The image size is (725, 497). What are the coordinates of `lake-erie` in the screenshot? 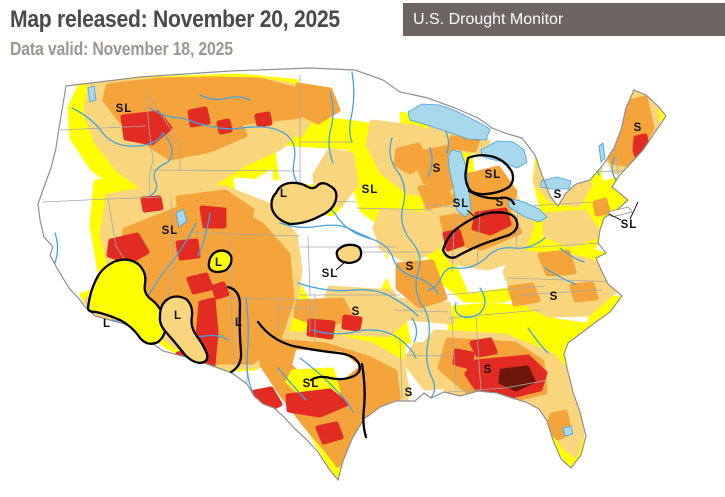 It's located at (527, 210).